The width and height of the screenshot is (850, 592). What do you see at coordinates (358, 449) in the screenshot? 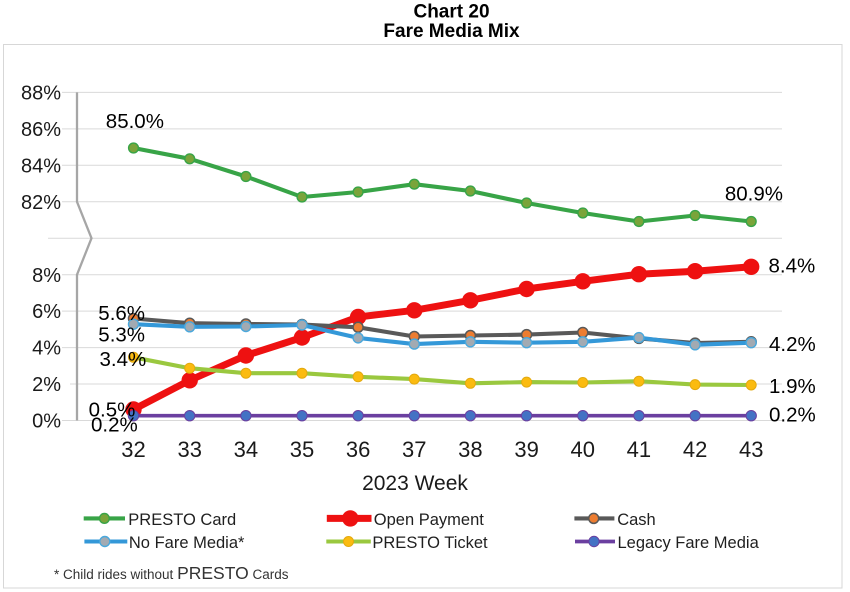
I see `svg-text: 36` at bounding box center [358, 449].